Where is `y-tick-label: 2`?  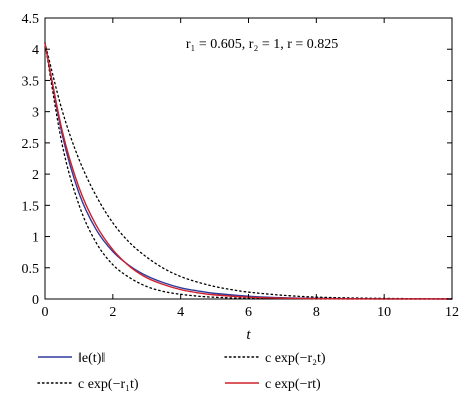
y-tick-label: 2 is located at coordinates (35, 175).